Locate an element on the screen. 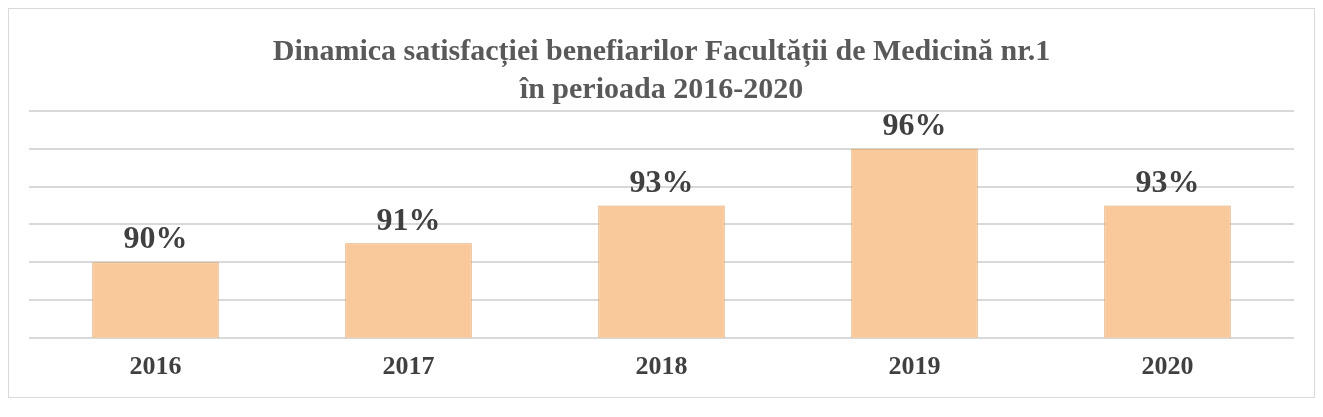 This screenshot has width=1323, height=417. x-tick-label: 2016 is located at coordinates (155, 366).